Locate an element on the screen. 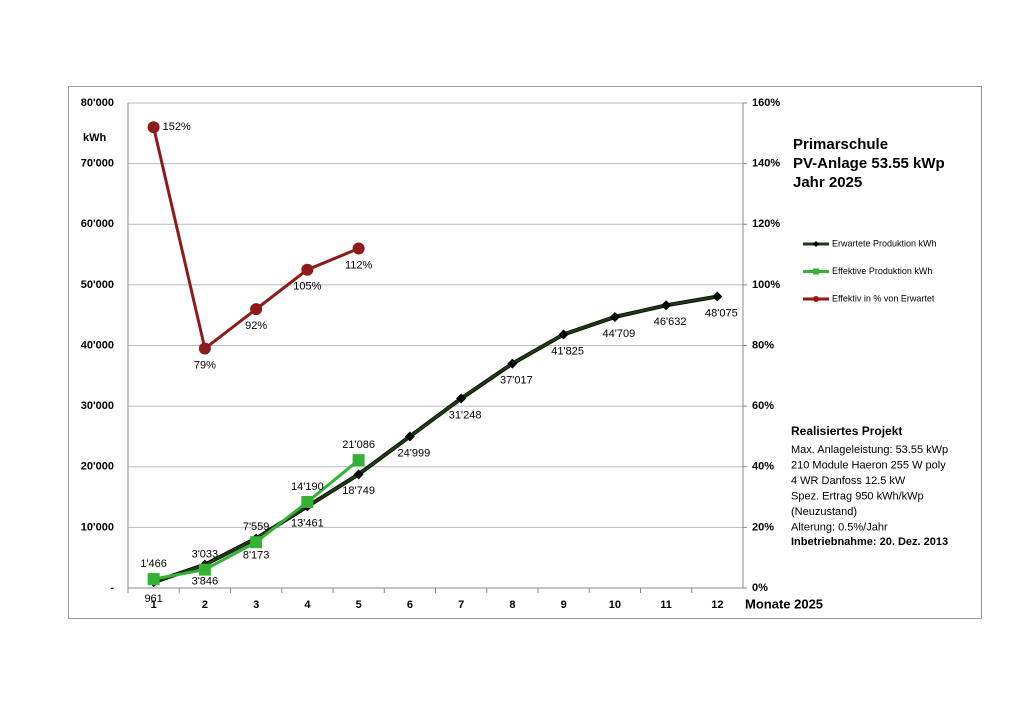 The width and height of the screenshot is (1024, 724). y-tick-label: 20'000 is located at coordinates (97, 467).